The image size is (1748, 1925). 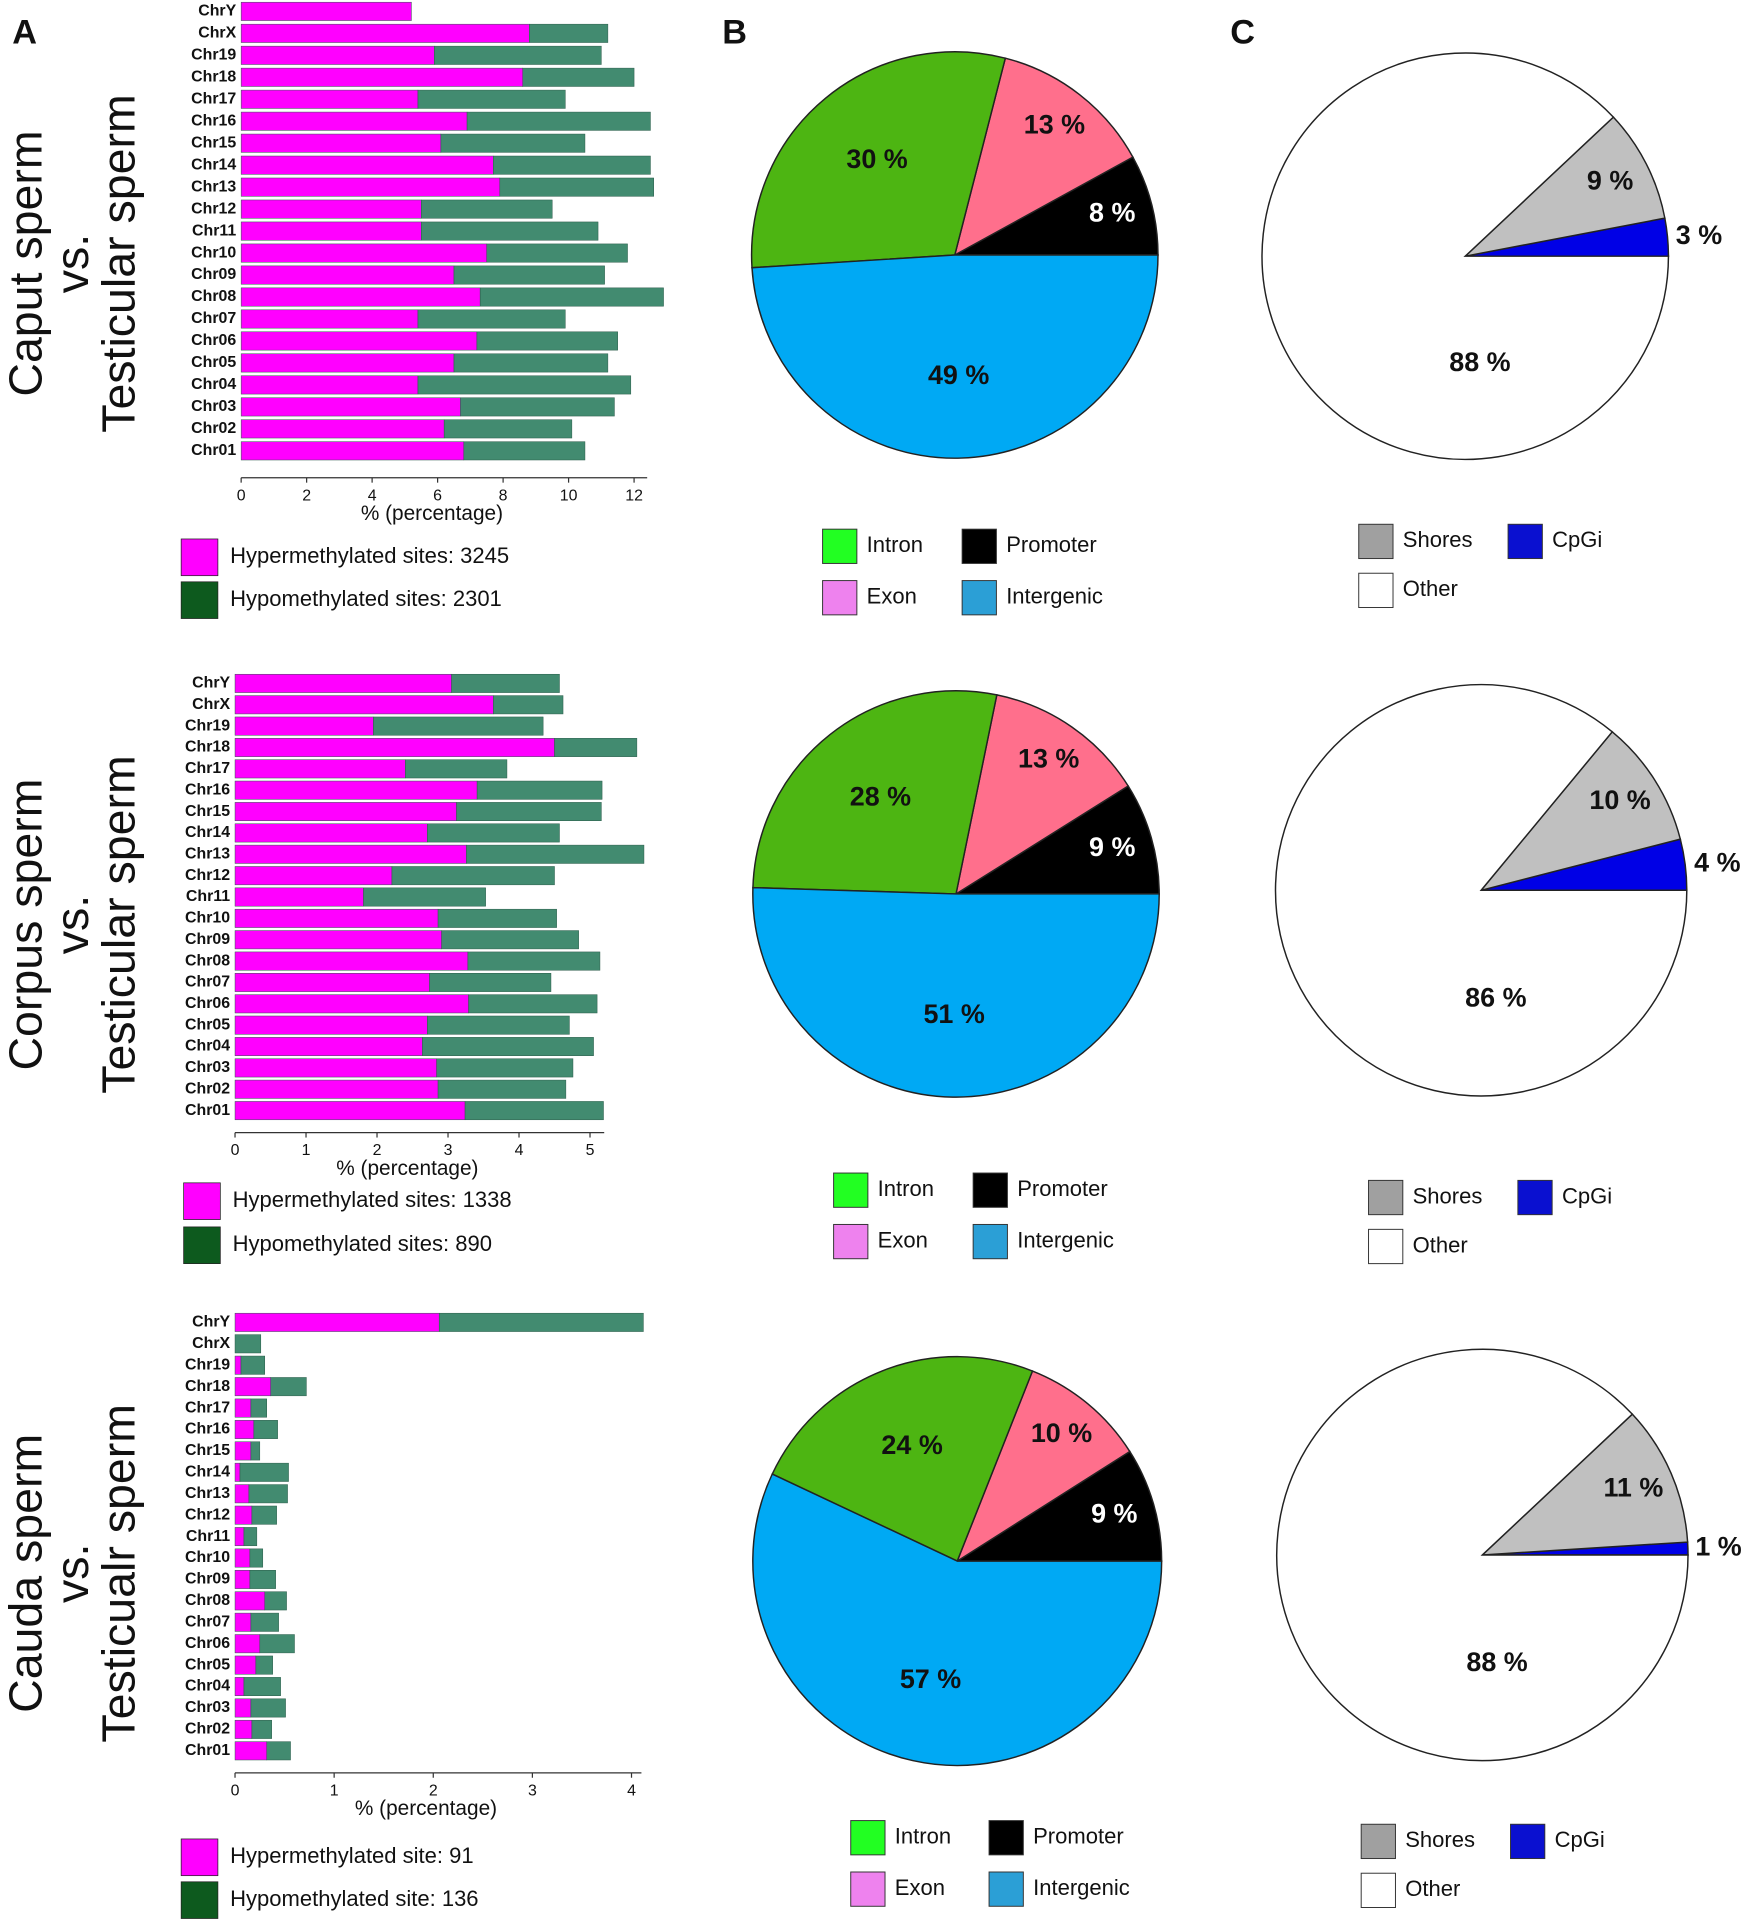 What do you see at coordinates (207, 1686) in the screenshot?
I see `category-label: Chr04` at bounding box center [207, 1686].